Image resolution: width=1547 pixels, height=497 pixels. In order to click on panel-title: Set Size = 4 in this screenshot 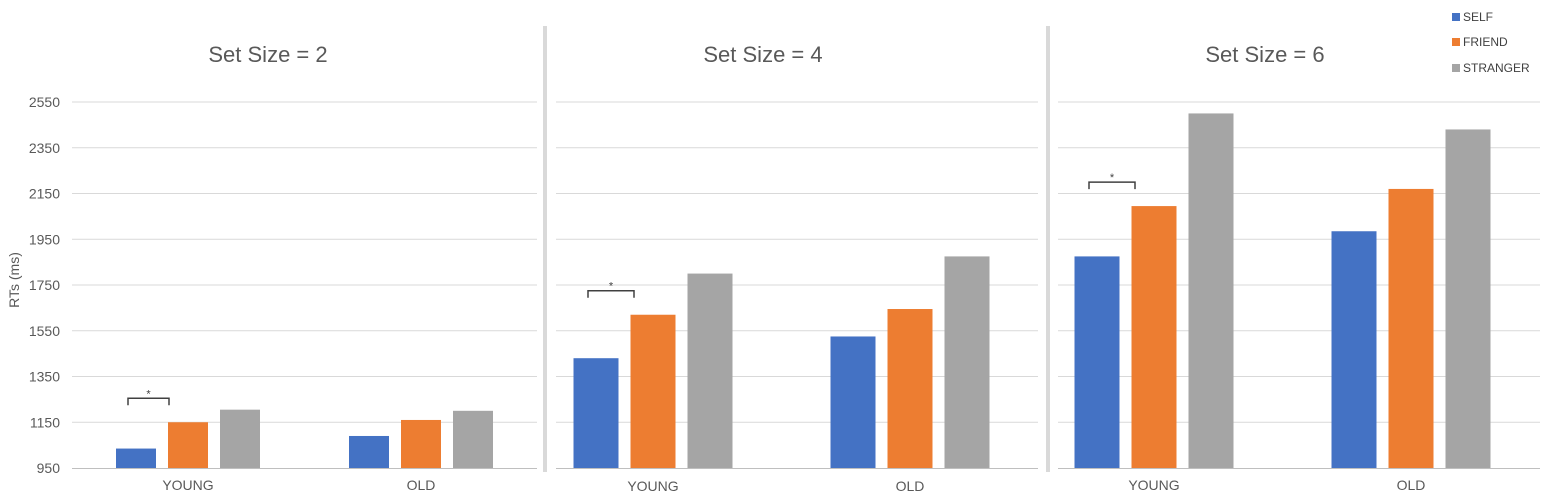, I will do `click(762, 54)`.